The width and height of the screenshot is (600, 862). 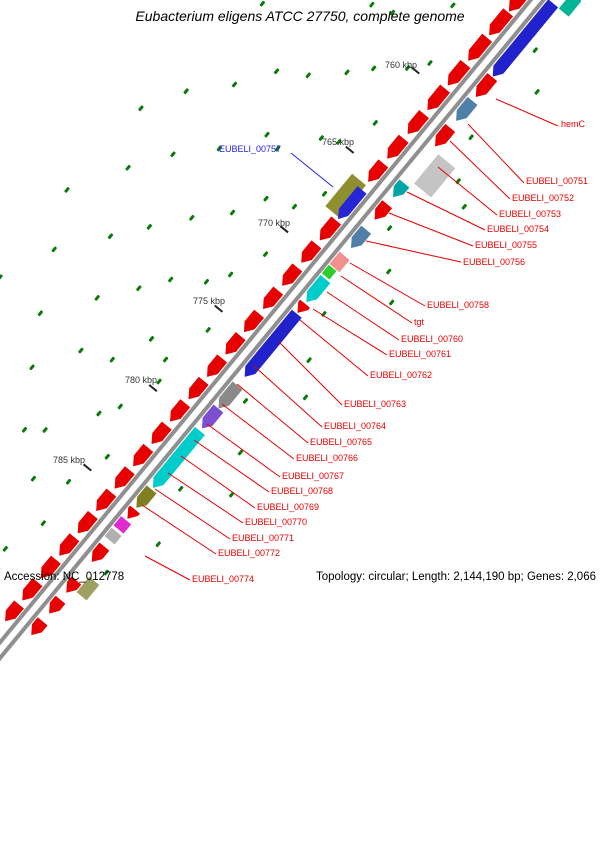 I want to click on gene-label: EUBELI_00754, so click(x=518, y=229).